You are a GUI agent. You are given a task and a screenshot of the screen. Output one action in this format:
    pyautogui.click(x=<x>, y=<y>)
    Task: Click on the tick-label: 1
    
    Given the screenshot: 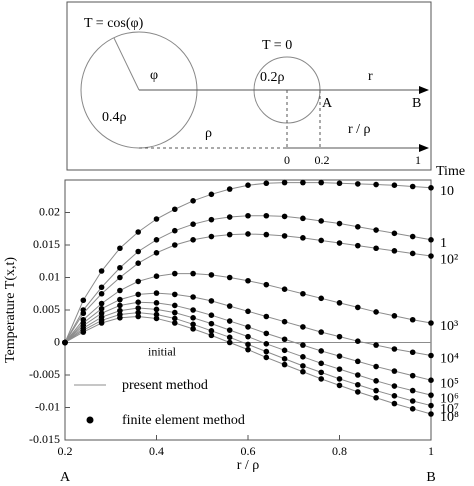 What is the action you would take?
    pyautogui.click(x=418, y=160)
    